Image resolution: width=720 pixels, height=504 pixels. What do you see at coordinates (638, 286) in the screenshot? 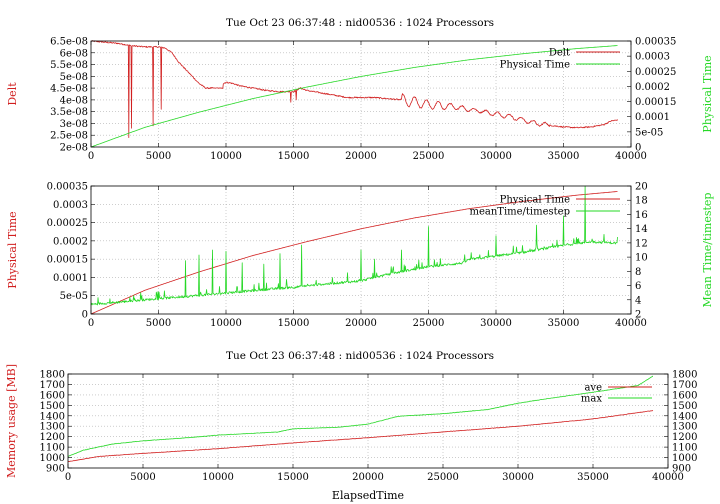
I see `y2-tick-label: 6` at bounding box center [638, 286].